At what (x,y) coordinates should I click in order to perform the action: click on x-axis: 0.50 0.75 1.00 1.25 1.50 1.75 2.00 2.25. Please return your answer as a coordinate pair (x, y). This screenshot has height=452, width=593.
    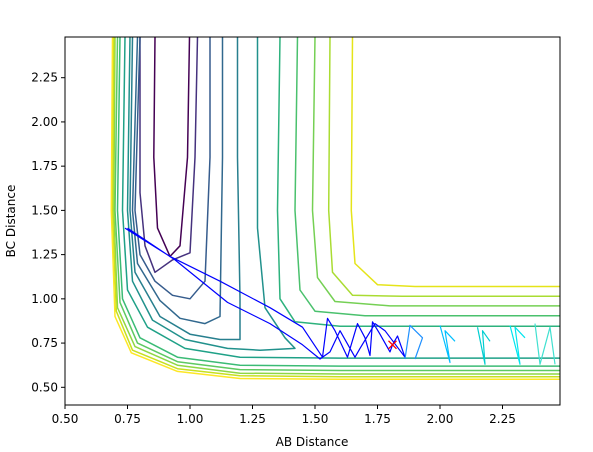
    Looking at the image, I should click on (284, 415).